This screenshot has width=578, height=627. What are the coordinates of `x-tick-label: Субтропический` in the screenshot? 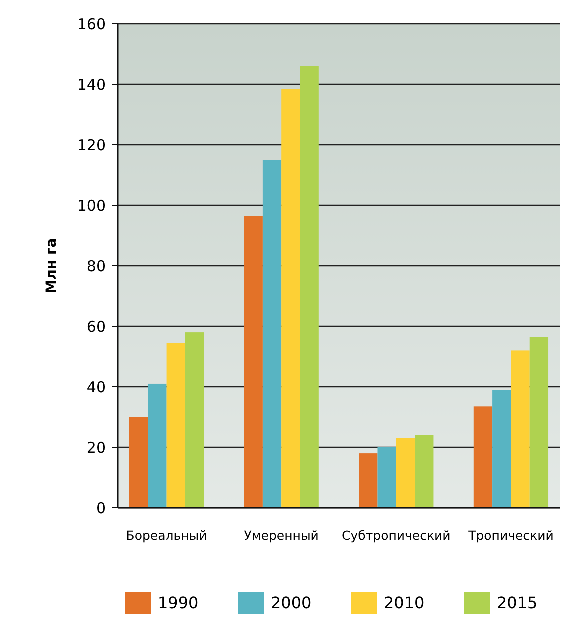 It's located at (396, 535).